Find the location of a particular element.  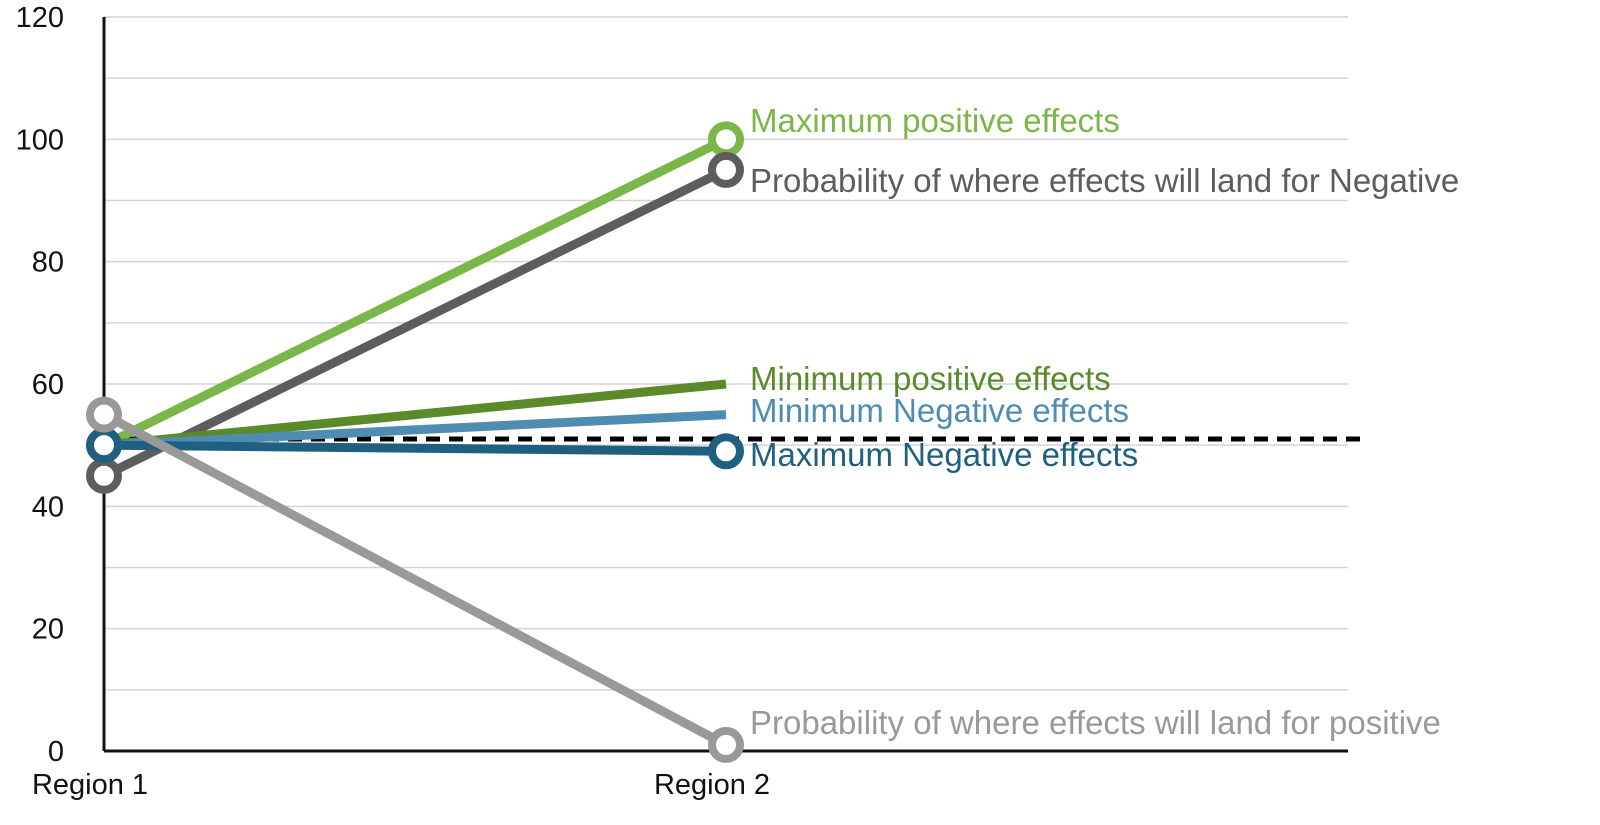

y-tick-labels: 0 20 40 60 80 100 120 is located at coordinates (40, 385).